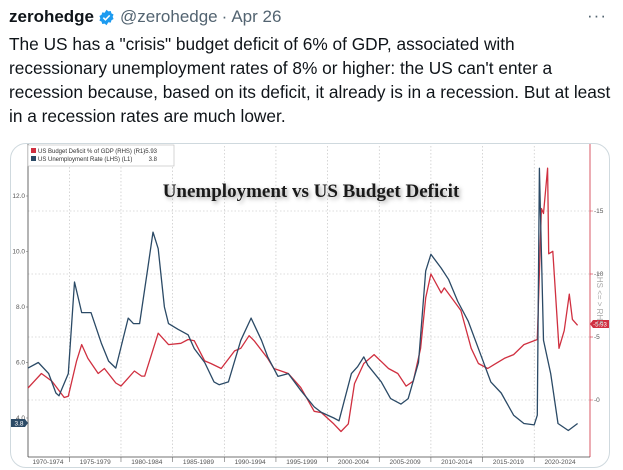 This screenshot has height=470, width=623. Describe the element at coordinates (599, 274) in the screenshot. I see `right-tick-label: -10` at that location.